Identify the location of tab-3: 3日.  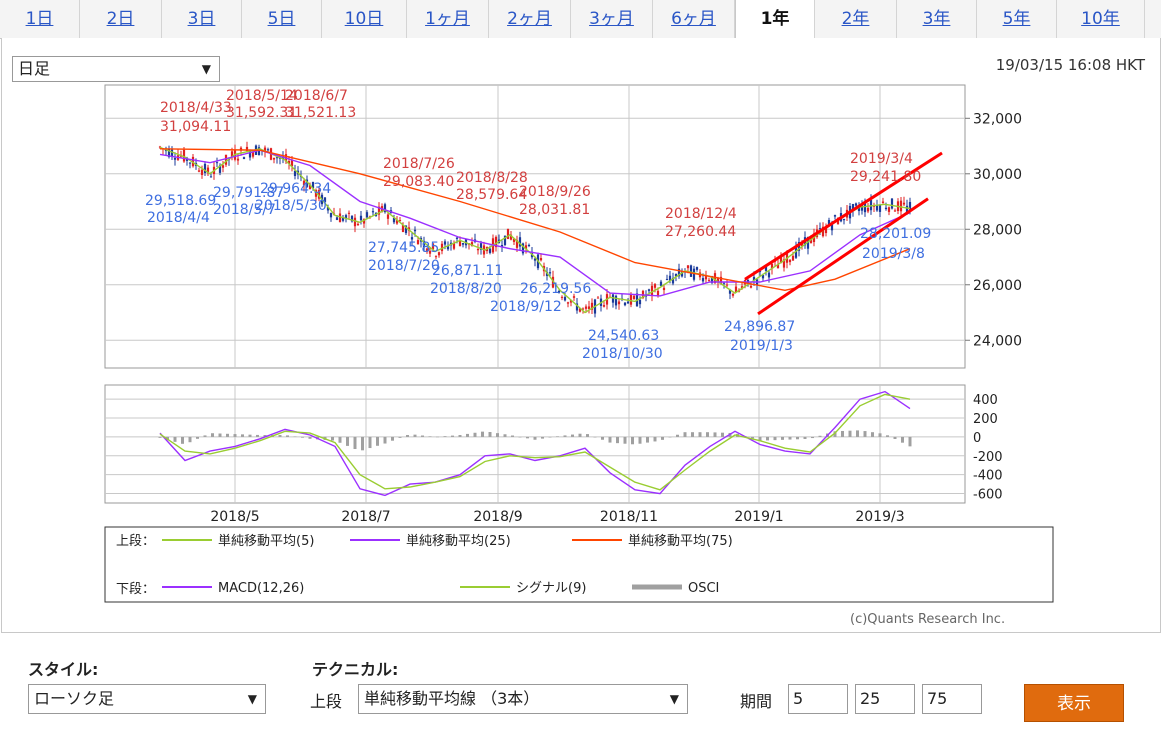
(202, 19).